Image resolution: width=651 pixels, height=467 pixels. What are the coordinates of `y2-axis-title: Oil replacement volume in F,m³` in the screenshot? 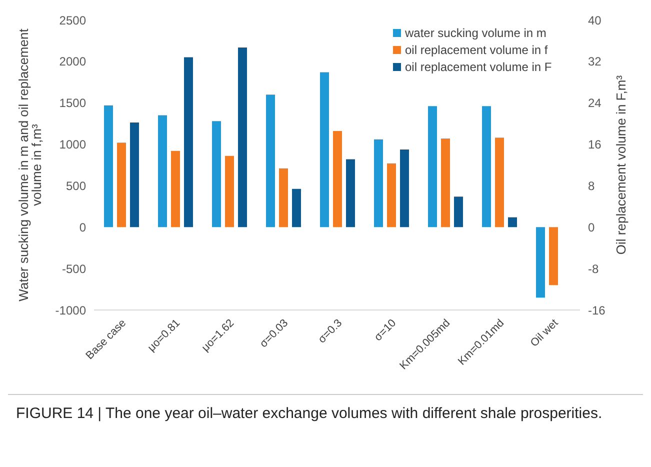 It's located at (621, 164).